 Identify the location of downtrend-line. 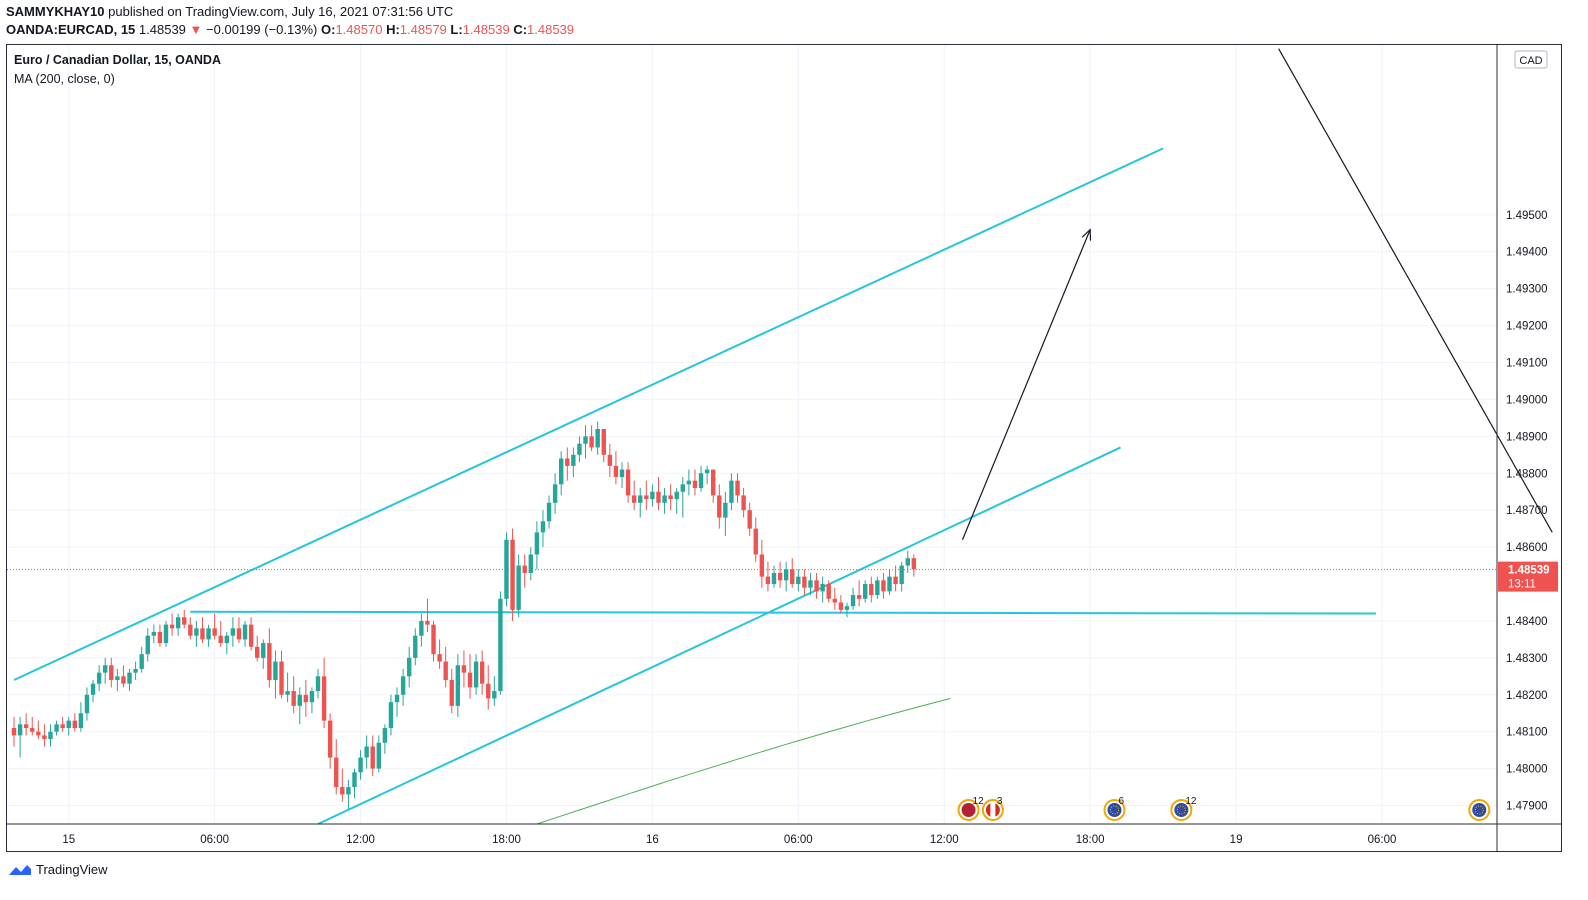
(1415, 290).